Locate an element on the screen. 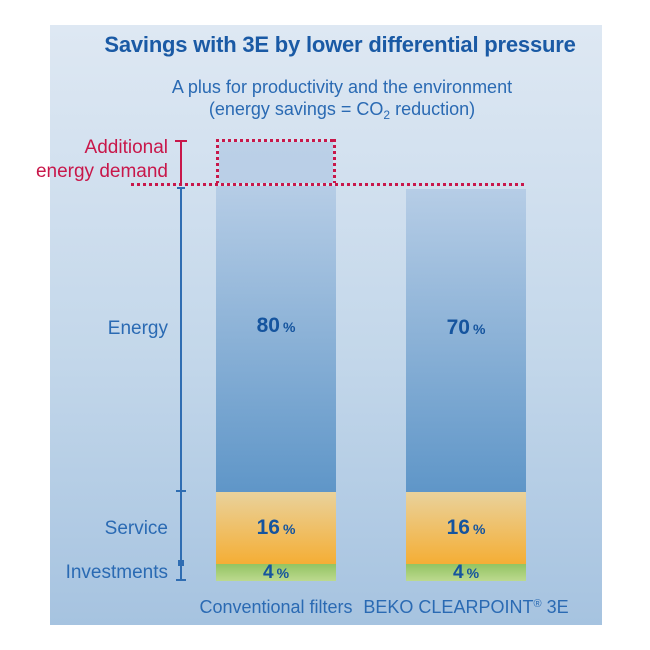 The image size is (650, 650). subtitle-line-2: (energy savings = CO2 reduction) is located at coordinates (342, 110).